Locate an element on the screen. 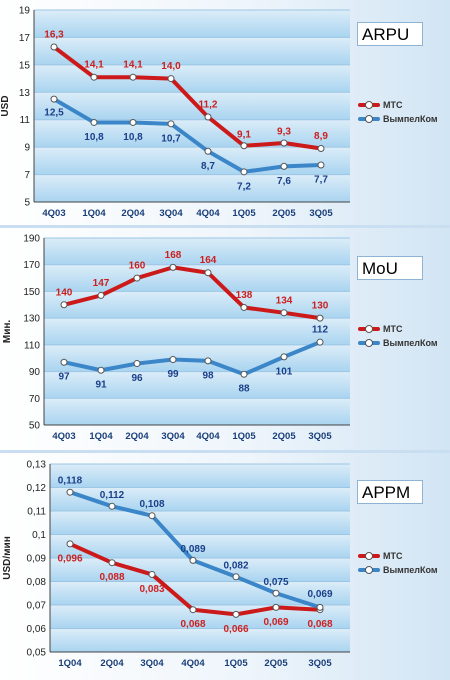 Image resolution: width=450 pixels, height=680 pixels. x-tick-label: 3Q05 is located at coordinates (321, 213).